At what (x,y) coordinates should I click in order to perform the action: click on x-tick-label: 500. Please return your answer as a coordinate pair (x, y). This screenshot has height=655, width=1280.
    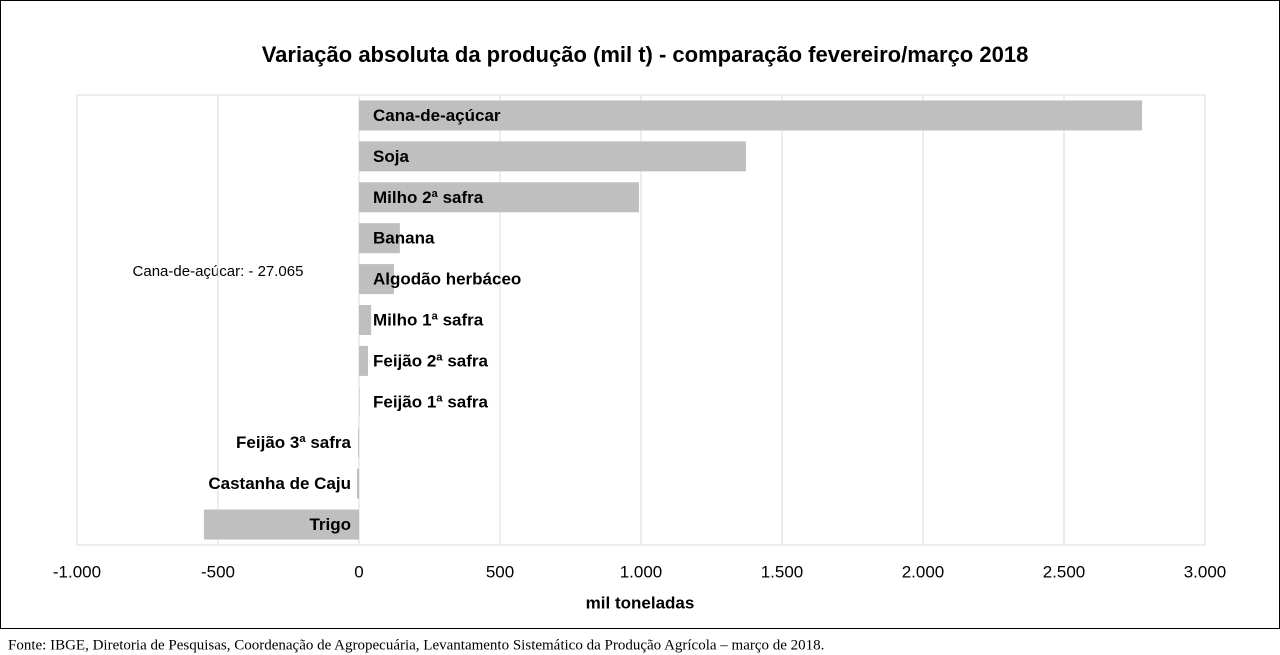
    Looking at the image, I should click on (500, 571).